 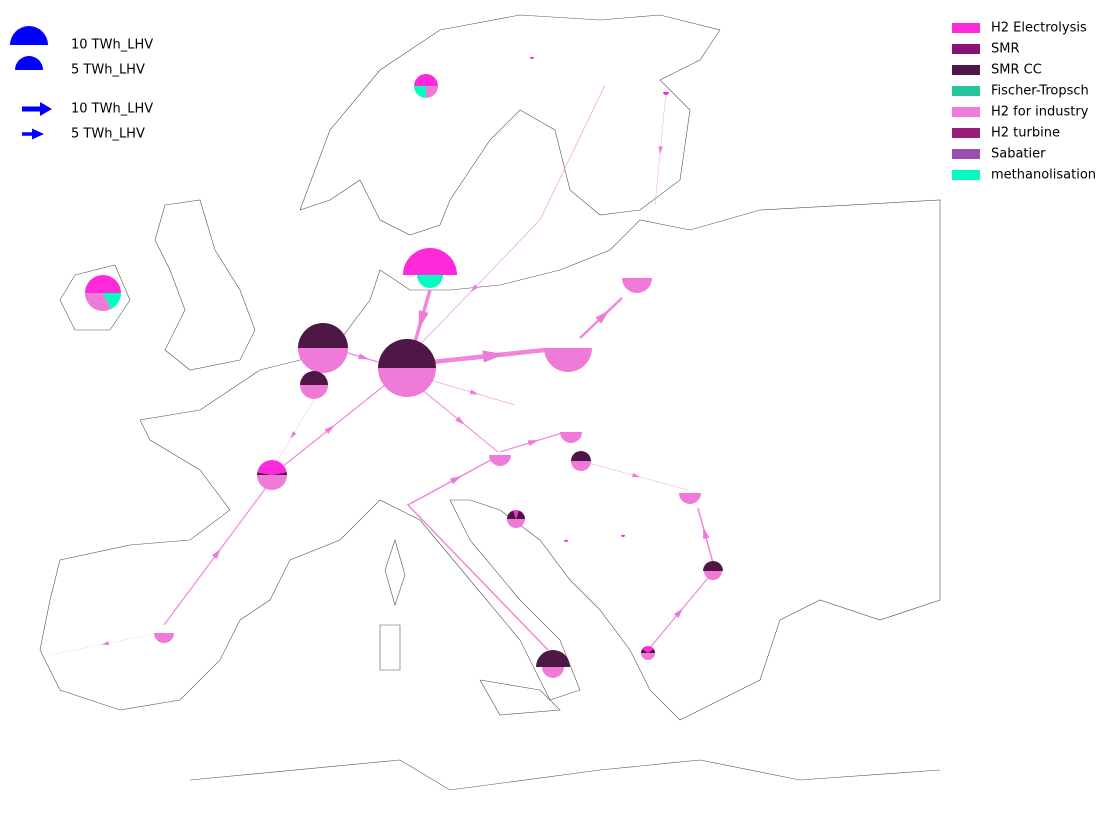 What do you see at coordinates (1043, 175) in the screenshot?
I see `legend-label: methanolisation` at bounding box center [1043, 175].